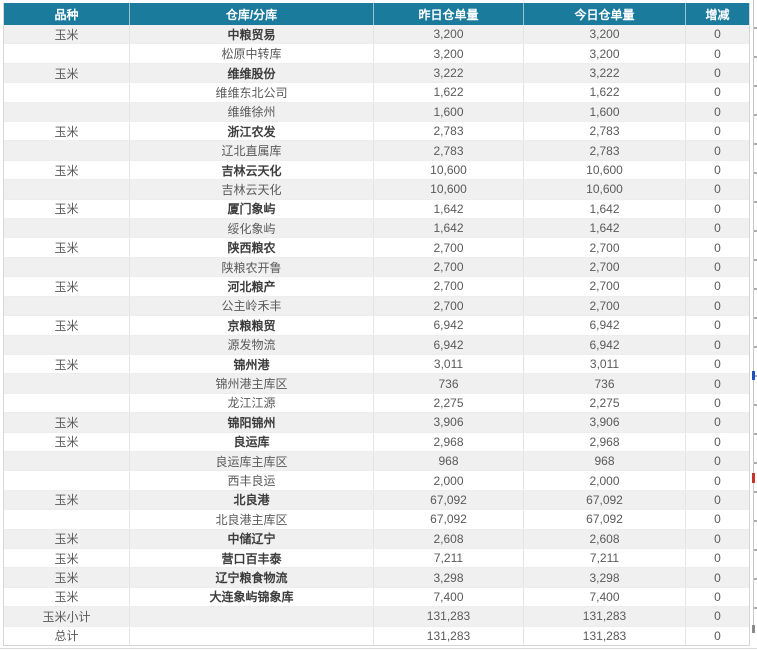 The height and width of the screenshot is (651, 757). What do you see at coordinates (604, 422) in the screenshot?
I see `cell-today: 3,906` at bounding box center [604, 422].